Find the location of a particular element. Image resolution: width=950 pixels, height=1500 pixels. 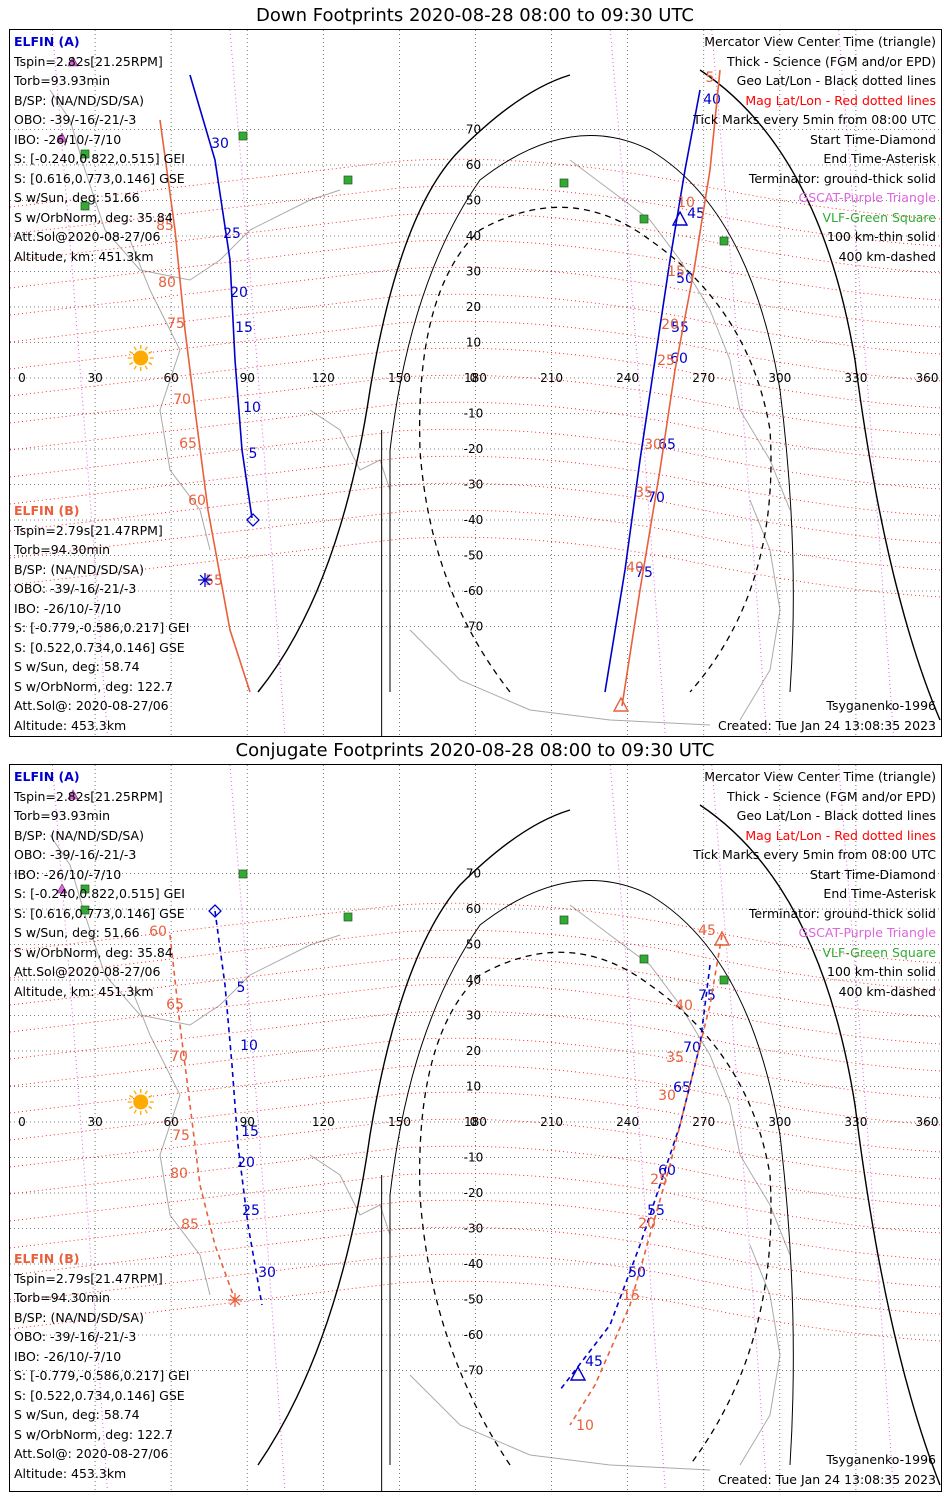

terminator-400km is located at coordinates (595, 449).